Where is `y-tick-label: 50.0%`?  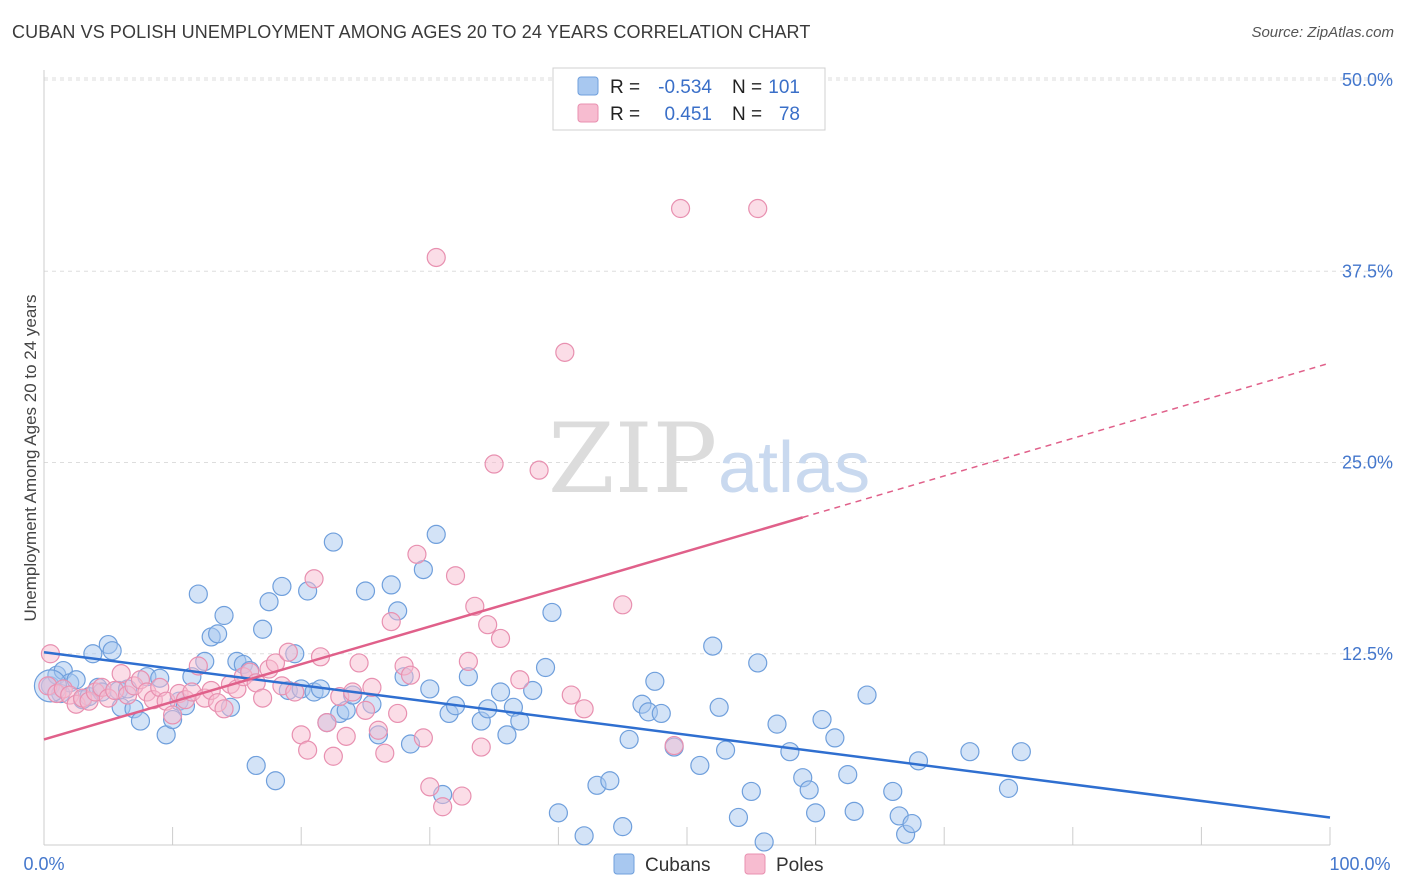 y-tick-label: 50.0% is located at coordinates (1367, 80).